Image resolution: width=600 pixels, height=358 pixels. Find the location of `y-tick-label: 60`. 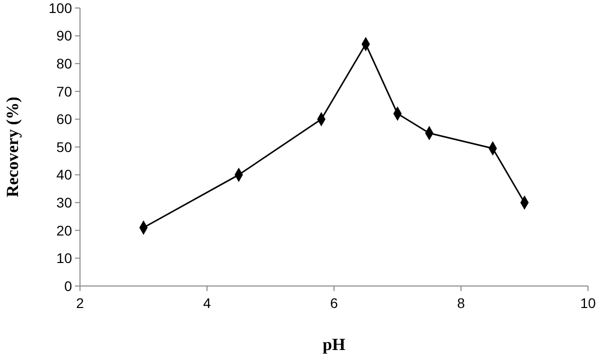

y-tick-label: 60 is located at coordinates (64, 119).